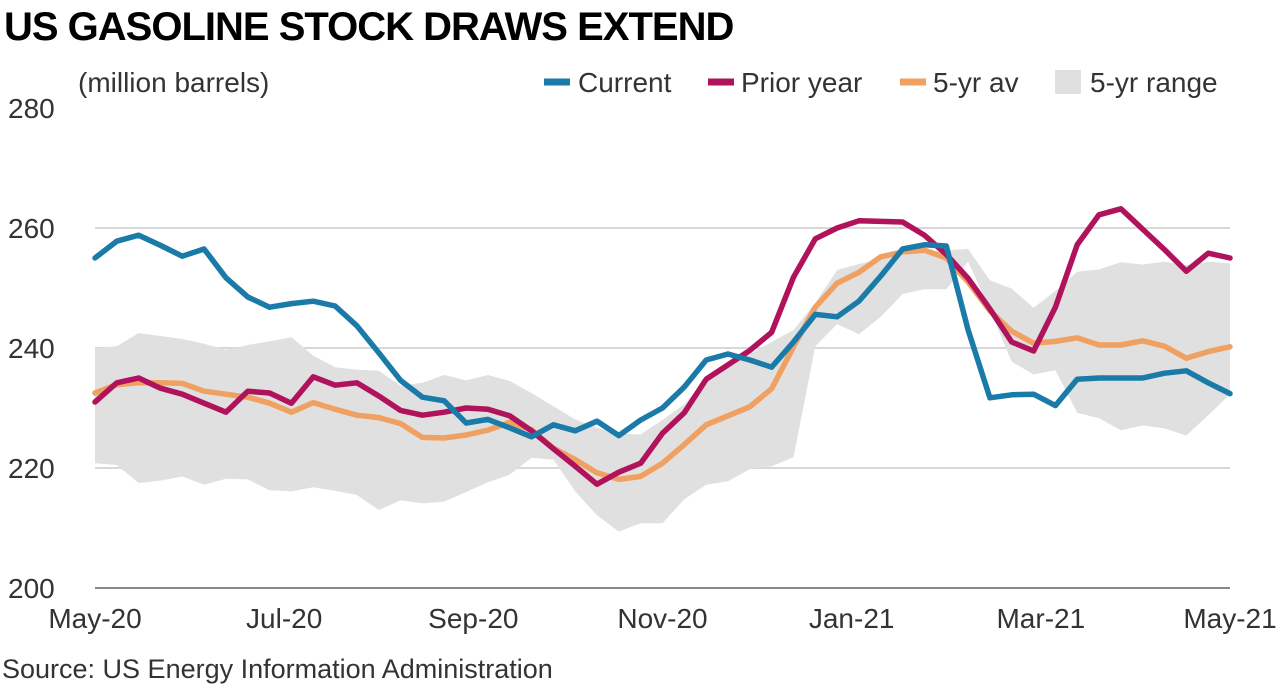 The width and height of the screenshot is (1280, 694). What do you see at coordinates (173, 82) in the screenshot?
I see `y-axis-label: (million barrels)` at bounding box center [173, 82].